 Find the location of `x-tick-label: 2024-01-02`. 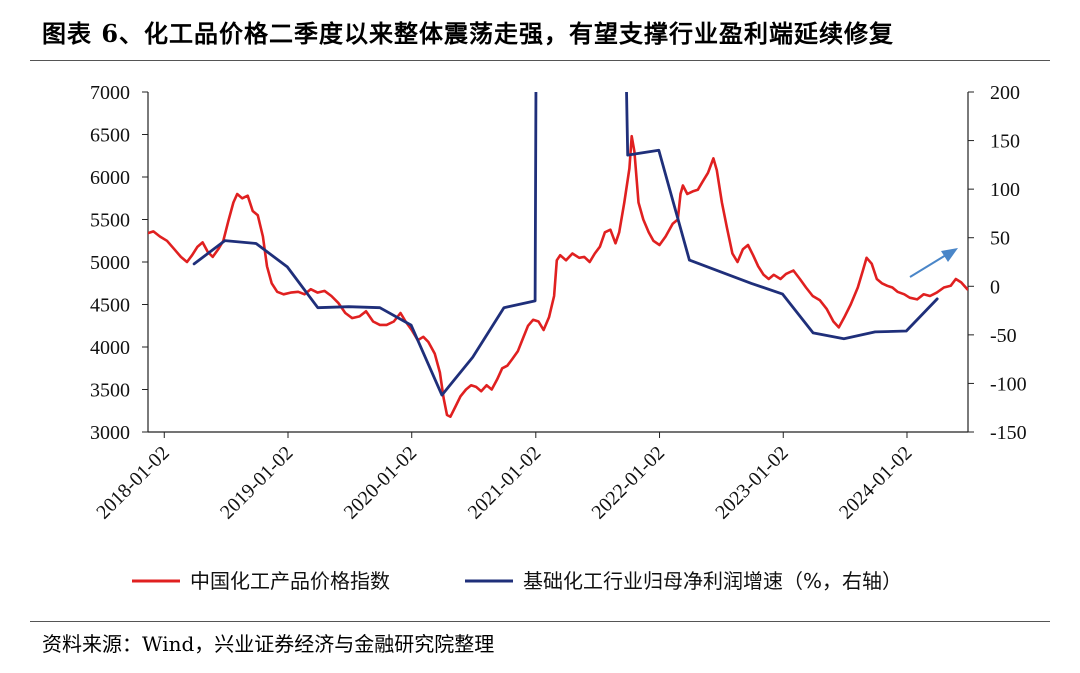

x-tick-label: 2024-01-02 is located at coordinates (876, 483).